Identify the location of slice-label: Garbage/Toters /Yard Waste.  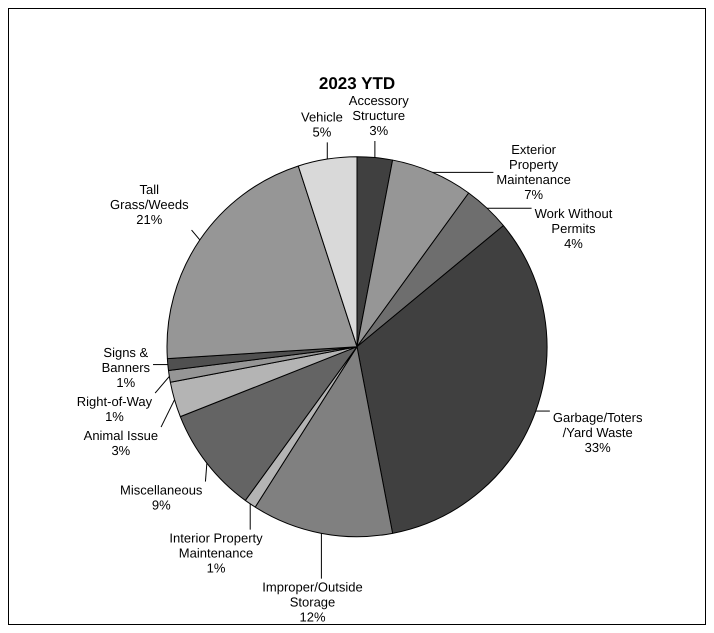
(597, 425).